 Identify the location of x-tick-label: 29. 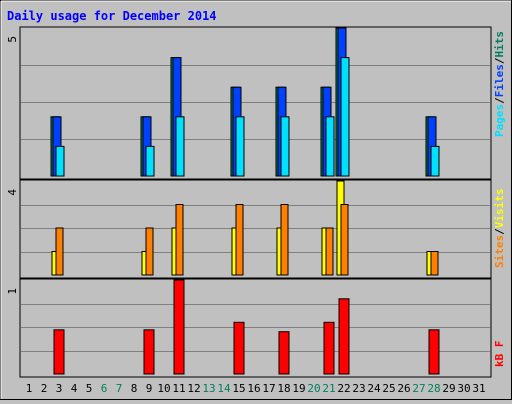
(448, 388).